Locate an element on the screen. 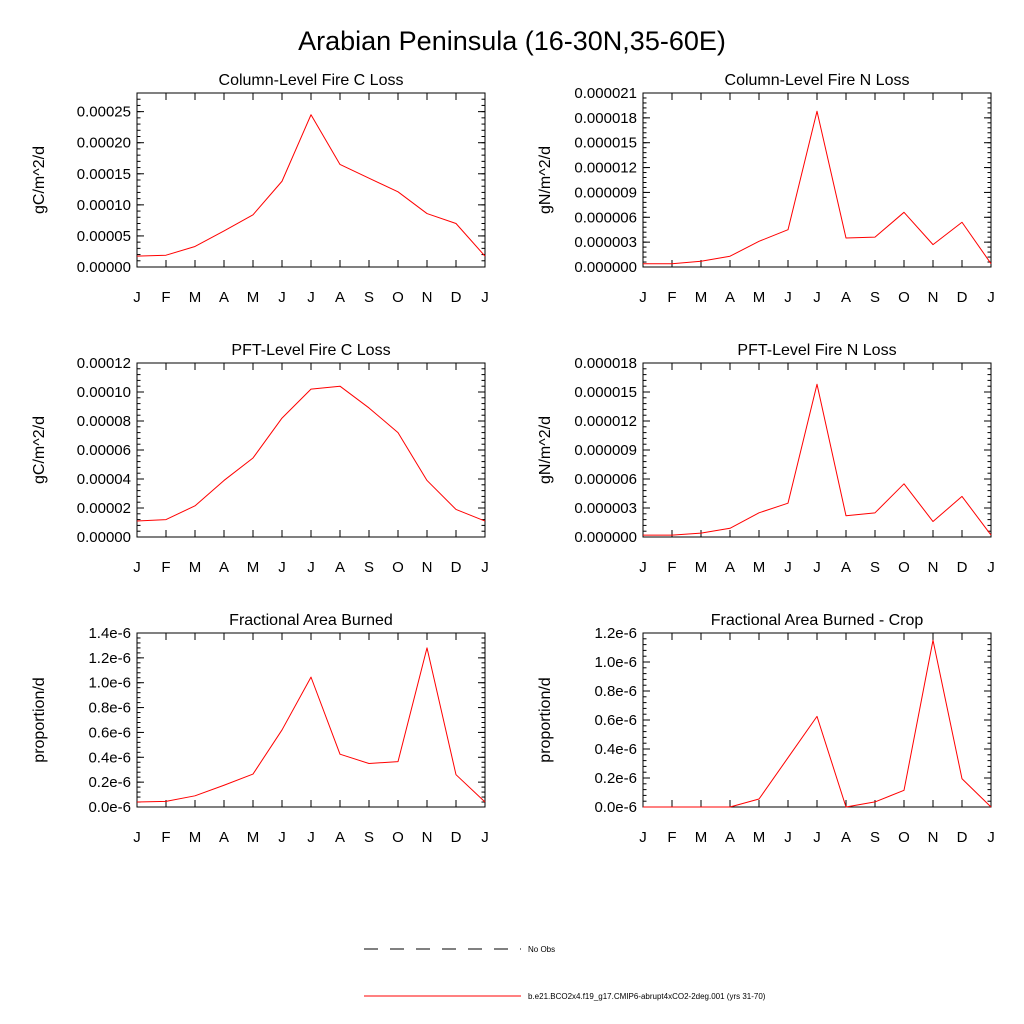 The image size is (1024, 1024). y-tick-label: 0.0e-6 is located at coordinates (615, 807).